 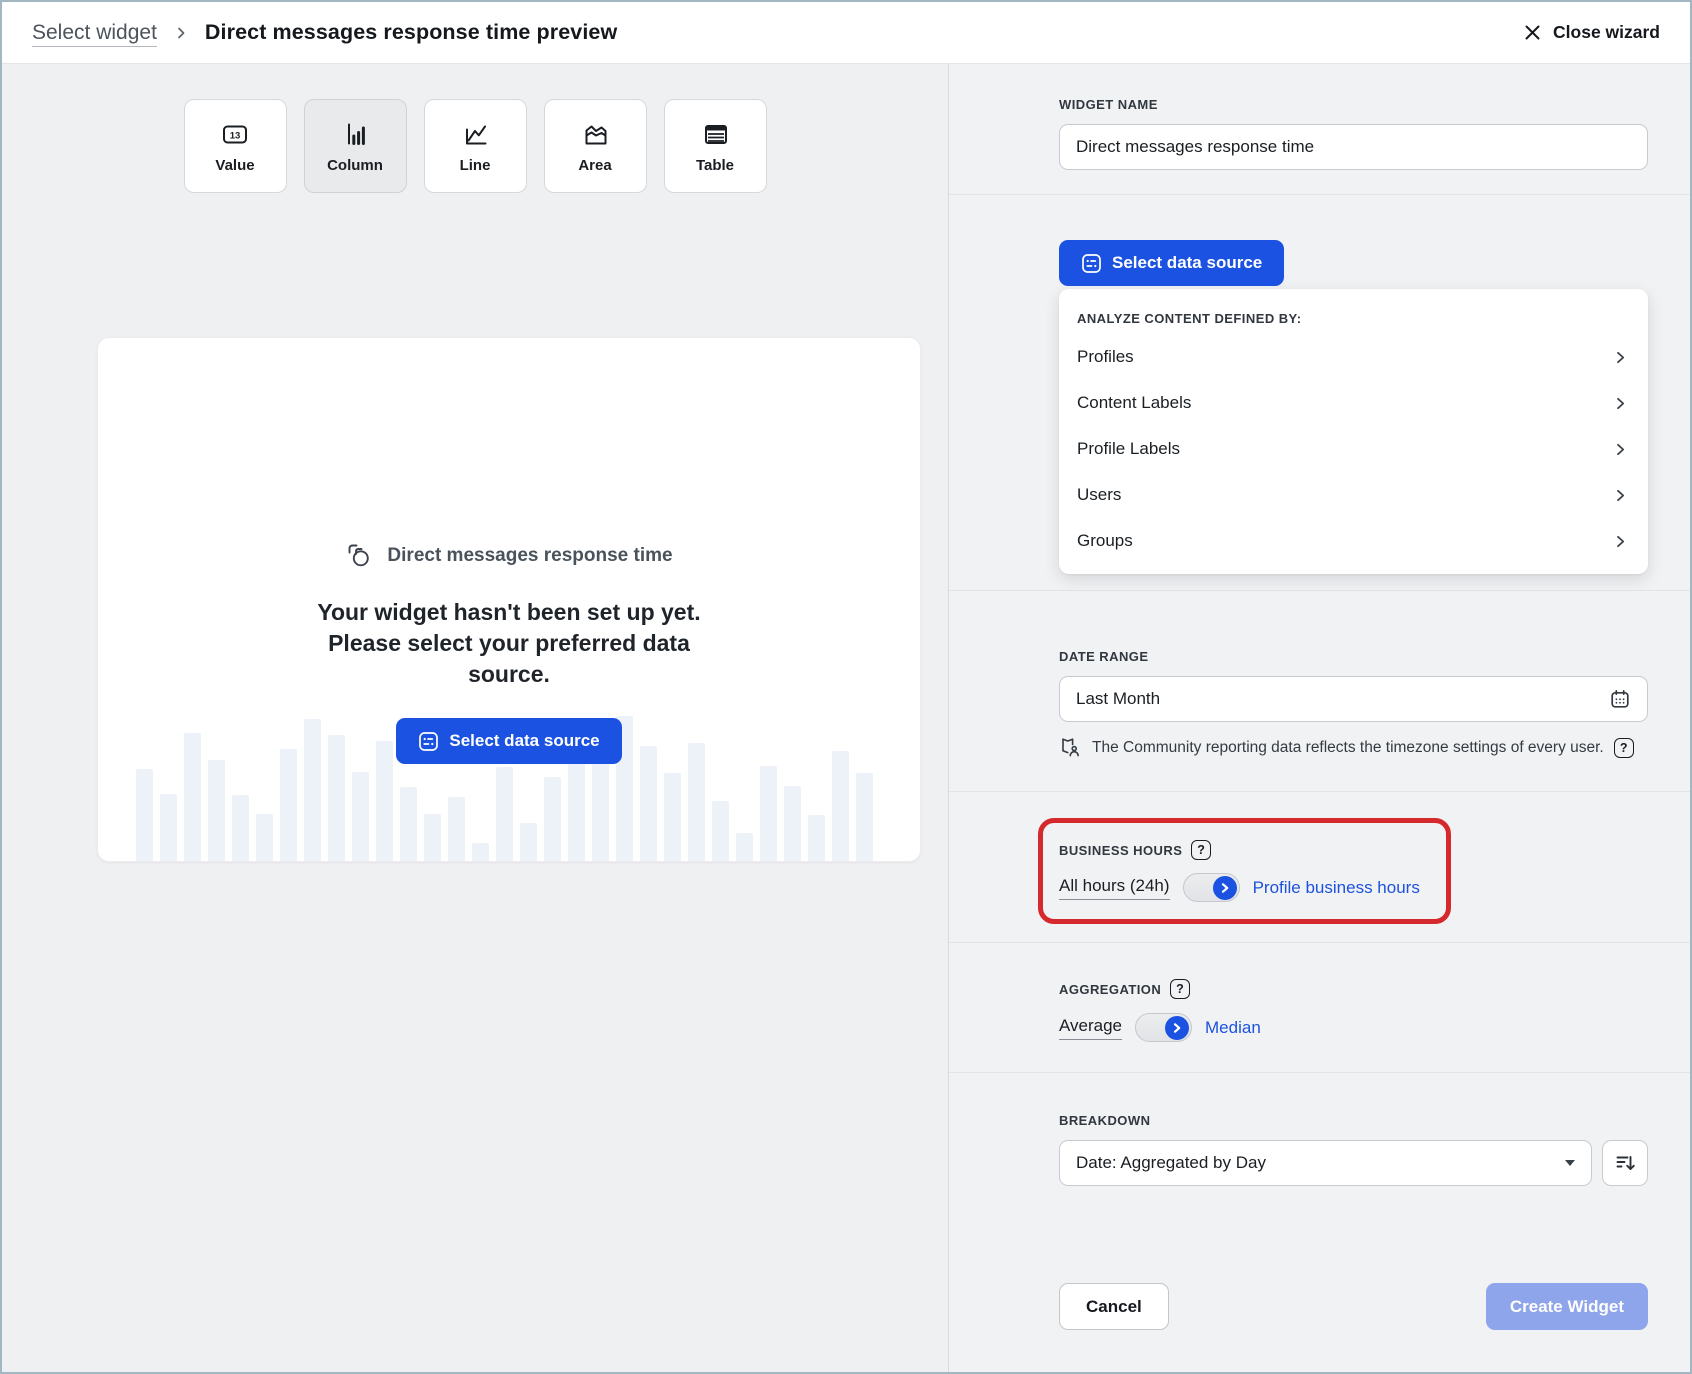 I want to click on data-source-option: Groups, so click(x=1353, y=541).